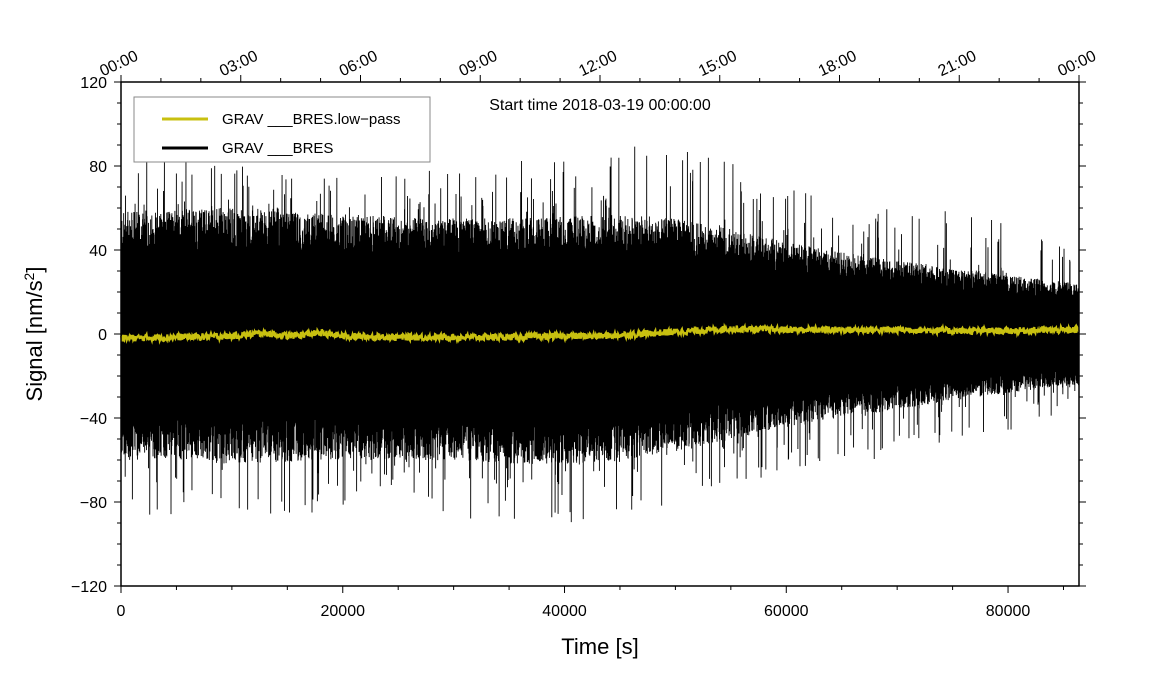 This screenshot has height=700, width=1151. I want to click on y-axis-title-sup: 2, so click(29, 276).